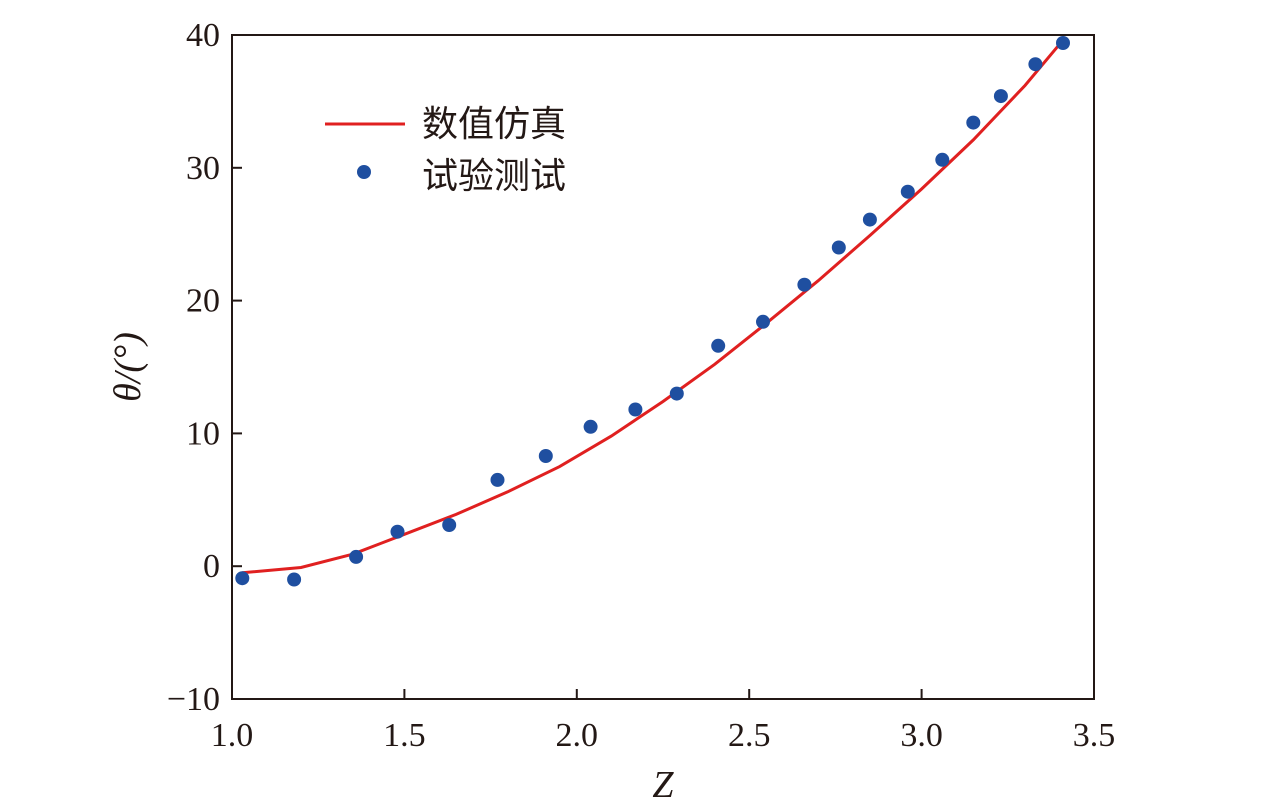 The image size is (1276, 802). What do you see at coordinates (193, 699) in the screenshot?
I see `y-tick-label: −10` at bounding box center [193, 699].